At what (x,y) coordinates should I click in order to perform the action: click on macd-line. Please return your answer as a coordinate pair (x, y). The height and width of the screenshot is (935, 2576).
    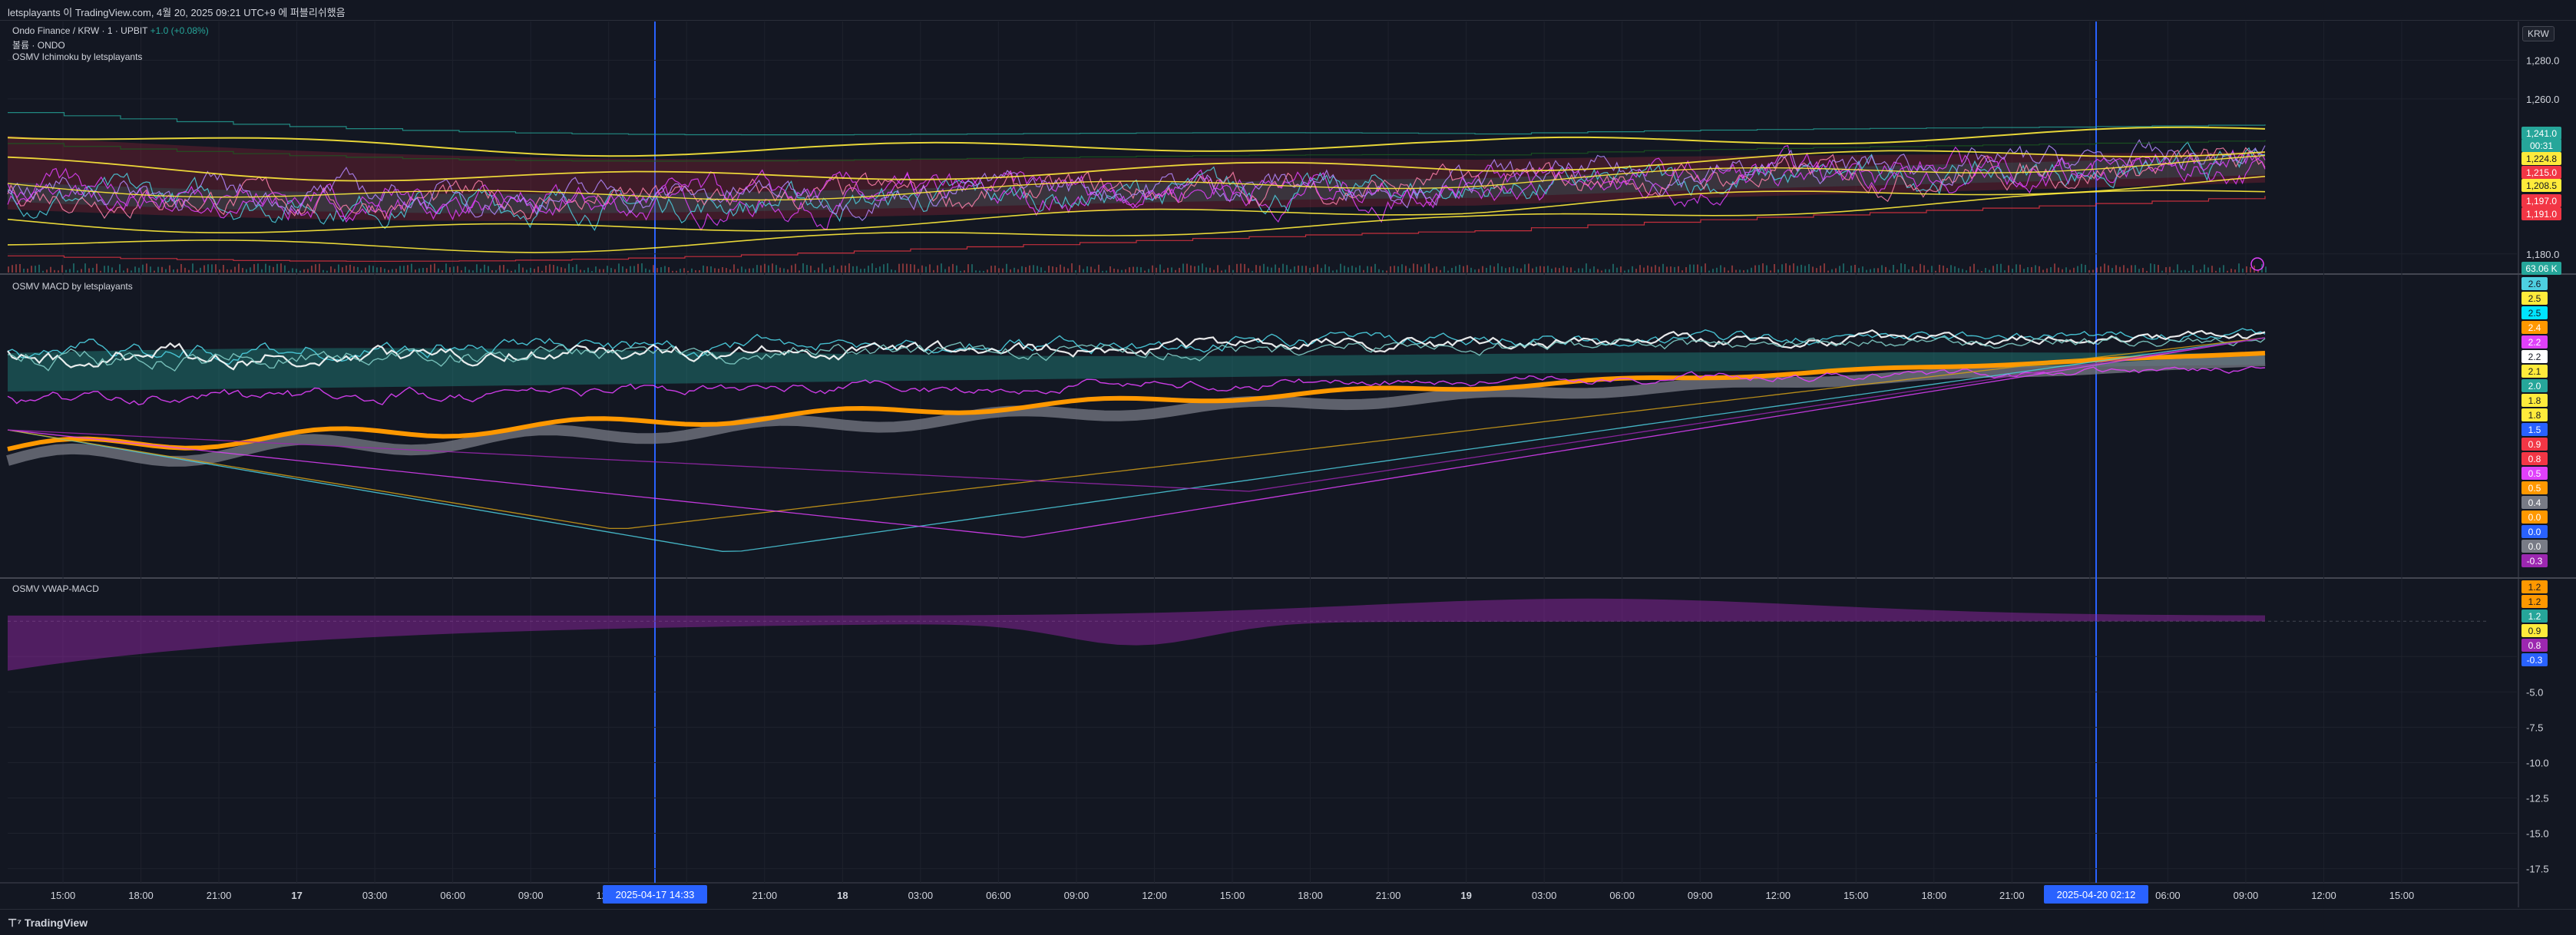
    Looking at the image, I should click on (1136, 385).